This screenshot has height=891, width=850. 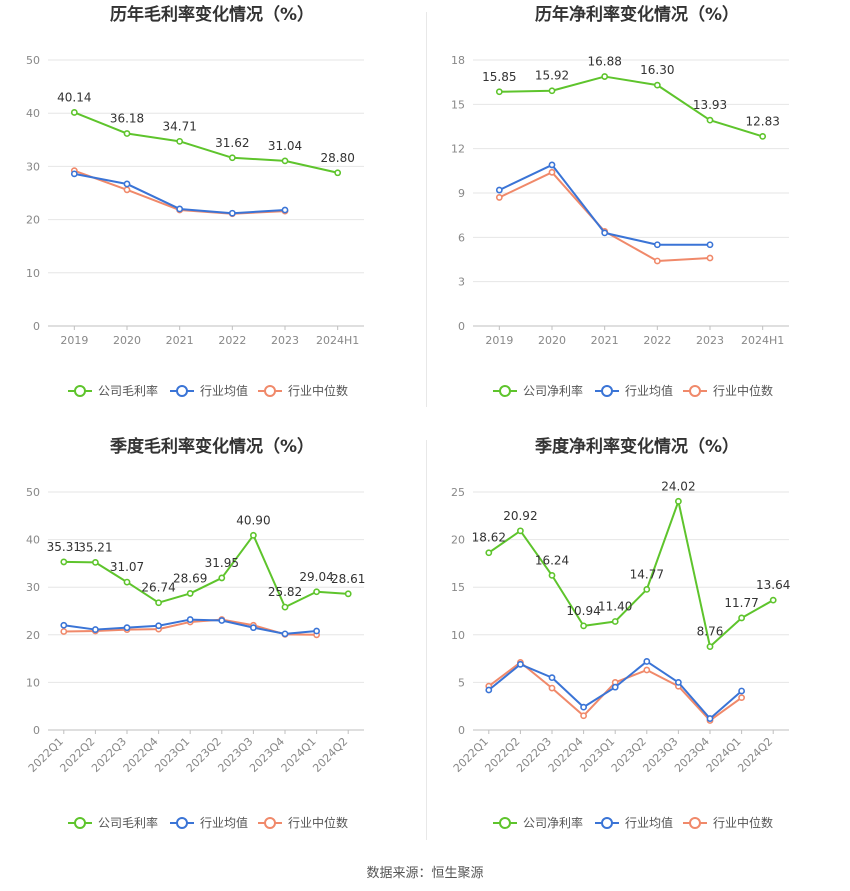 I want to click on data-label: 34.71, so click(x=179, y=126).